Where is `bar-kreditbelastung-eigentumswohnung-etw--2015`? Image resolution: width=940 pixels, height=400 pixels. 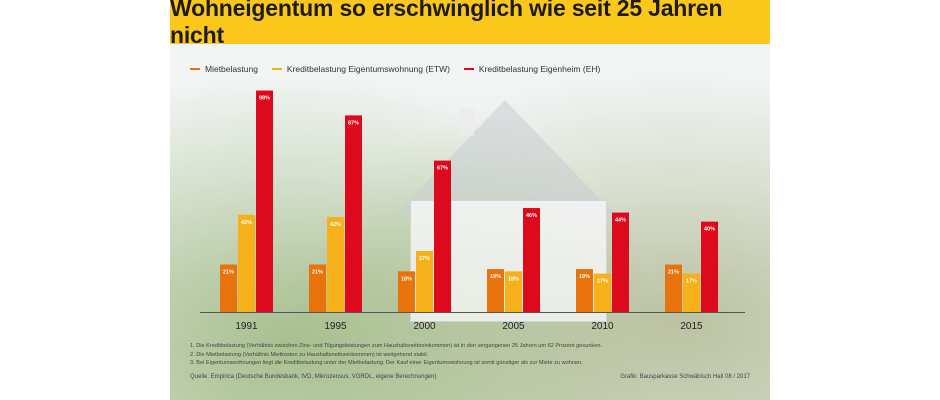 bar-kreditbelastung-eigentumswohnung-etw--2015 is located at coordinates (691, 292).